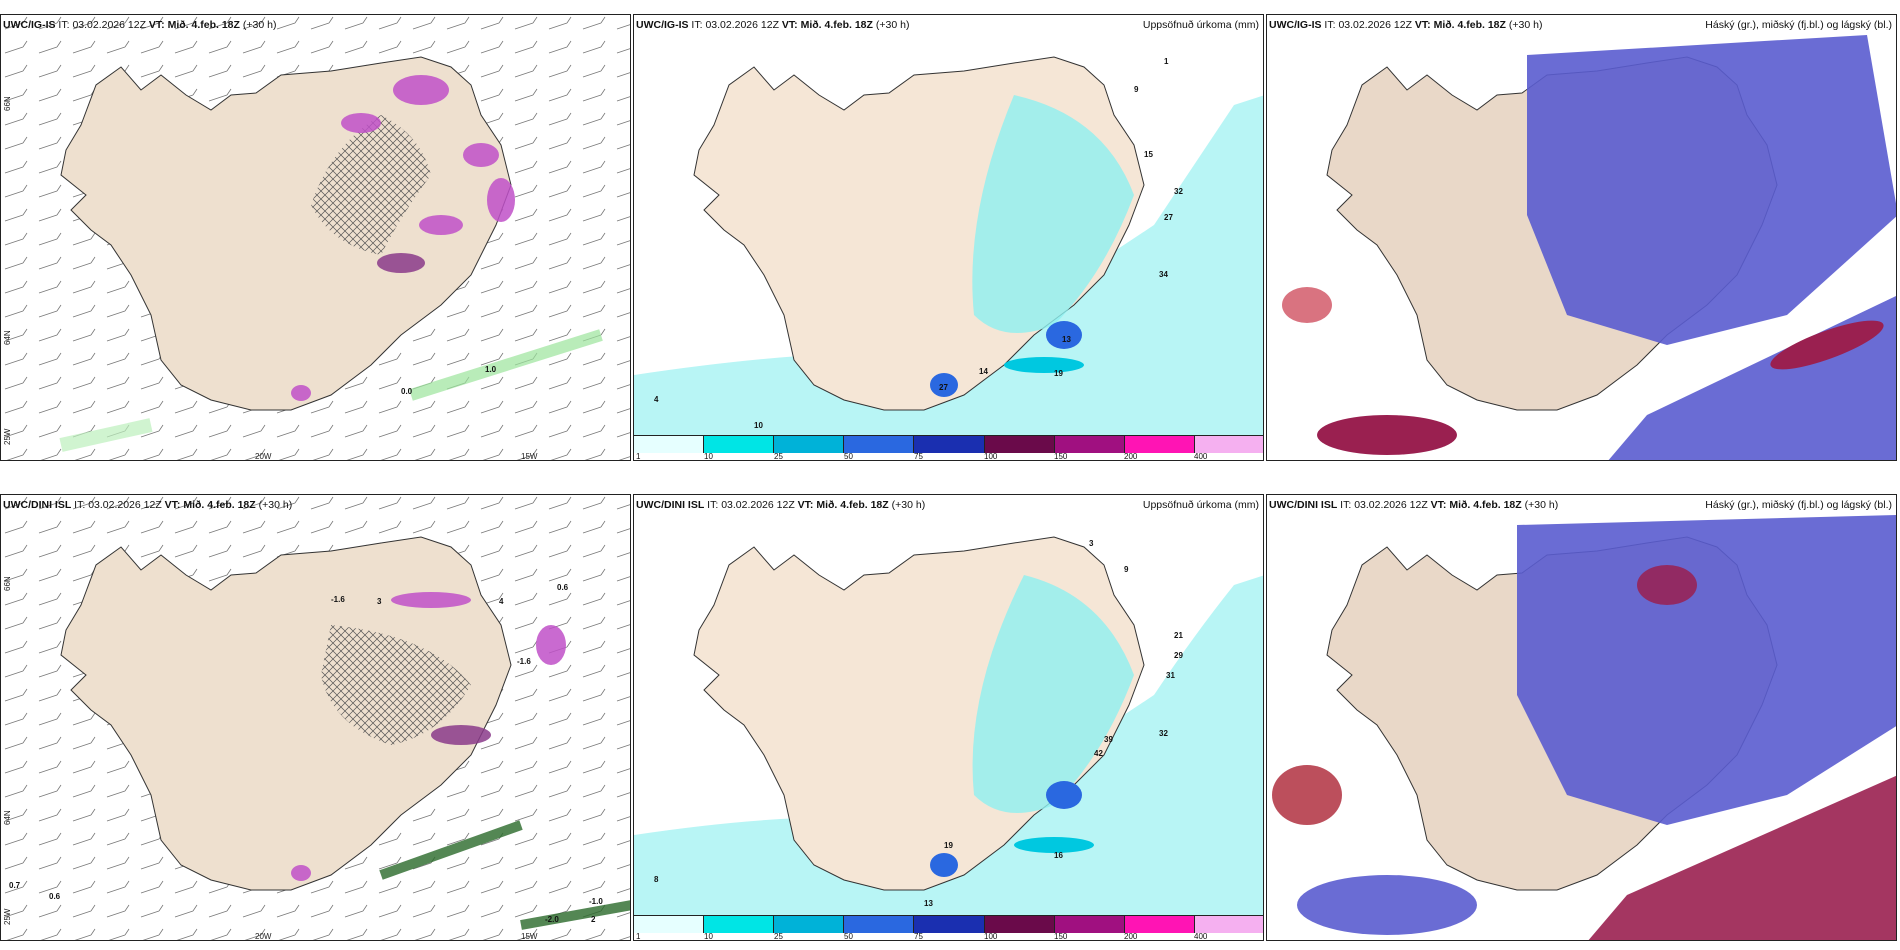 This screenshot has width=1900, height=950. What do you see at coordinates (1136, 89) in the screenshot?
I see `precip-number: 9` at bounding box center [1136, 89].